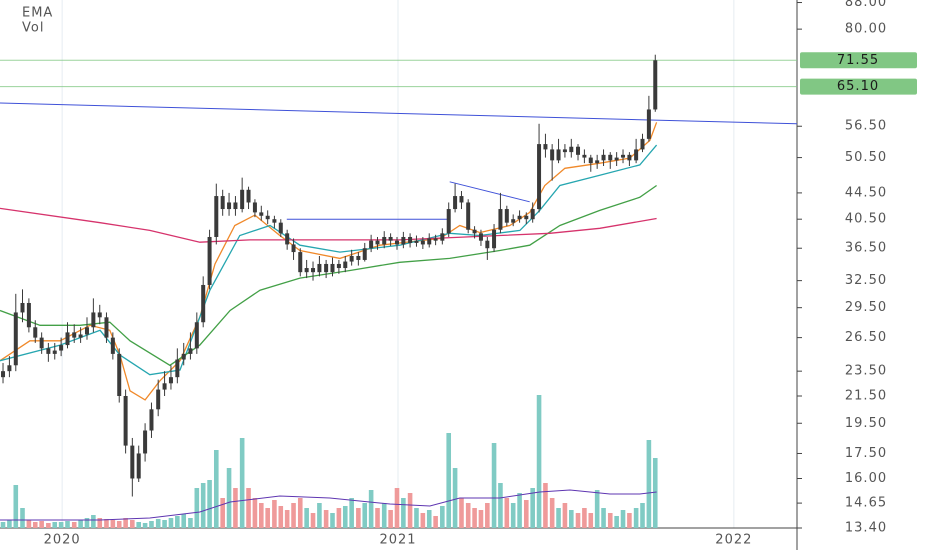 This screenshot has height=550, width=932. I want to click on y-tick-label: 23.50, so click(866, 371).